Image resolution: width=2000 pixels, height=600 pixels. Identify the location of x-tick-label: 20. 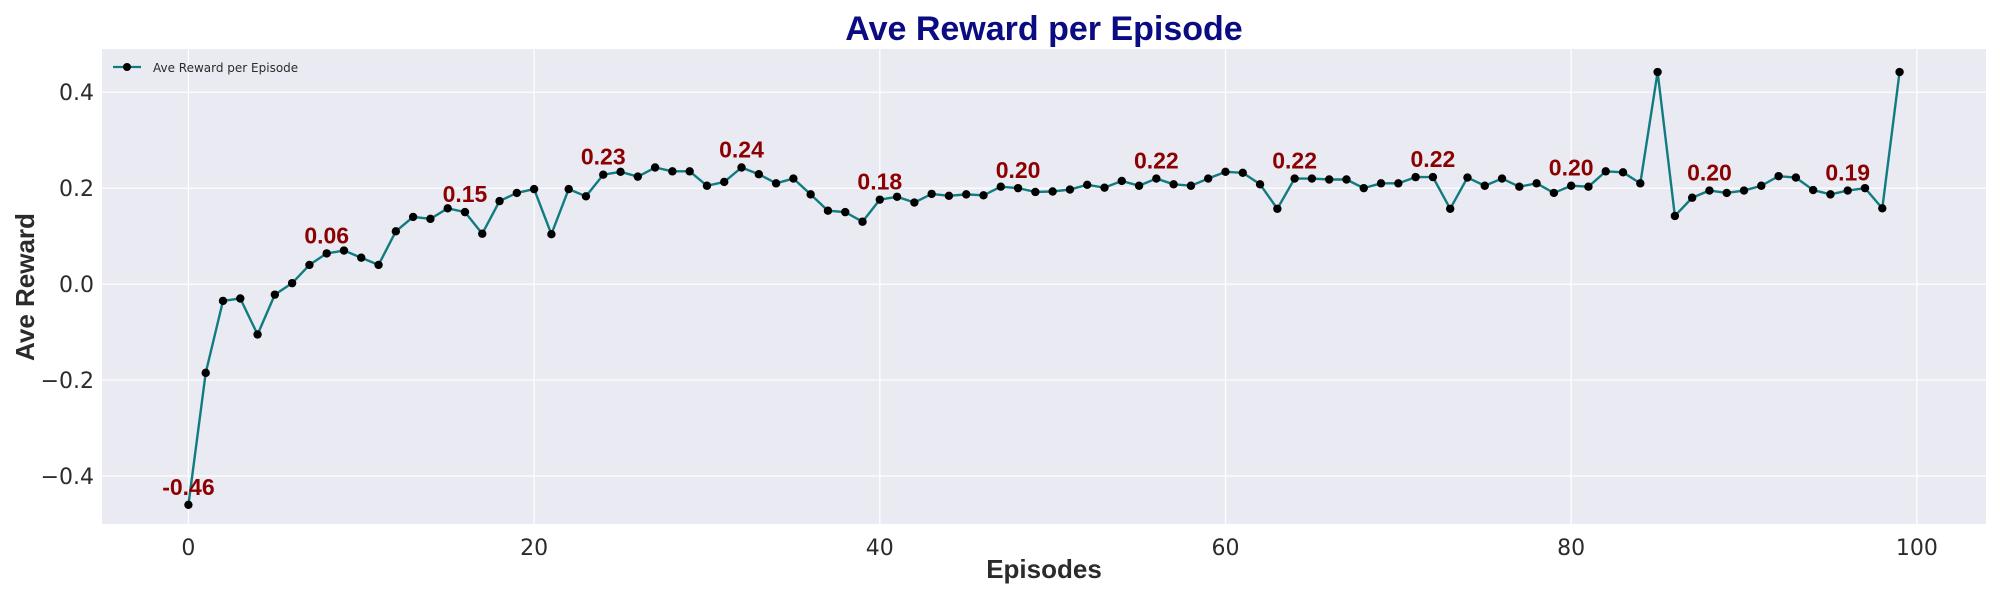
(534, 548).